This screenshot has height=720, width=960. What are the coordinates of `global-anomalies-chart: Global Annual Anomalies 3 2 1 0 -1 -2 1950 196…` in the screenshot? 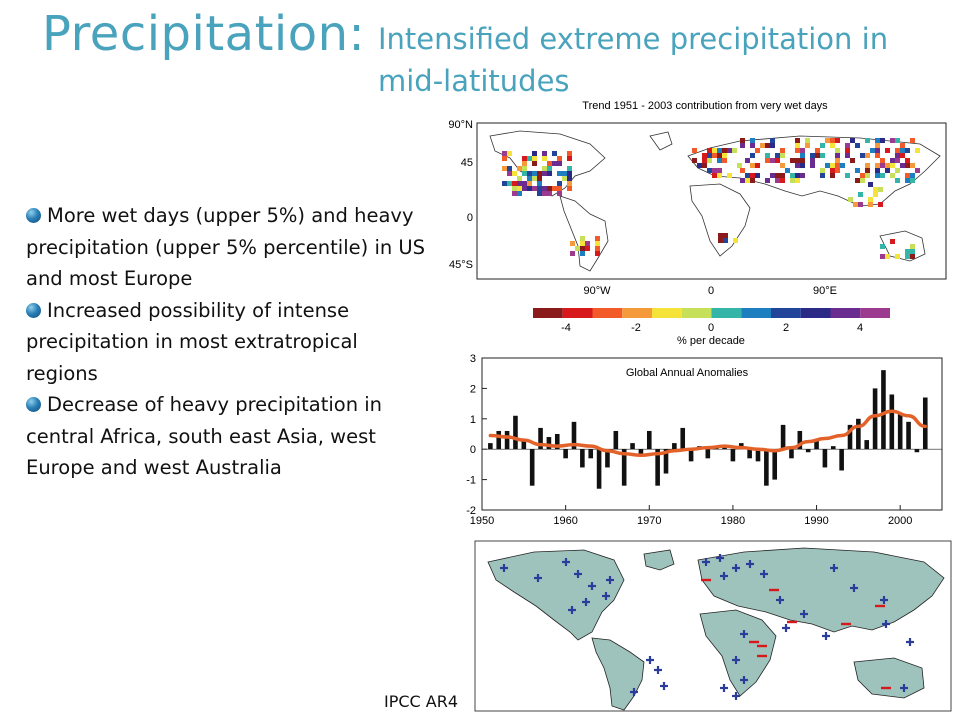 It's located at (704, 440).